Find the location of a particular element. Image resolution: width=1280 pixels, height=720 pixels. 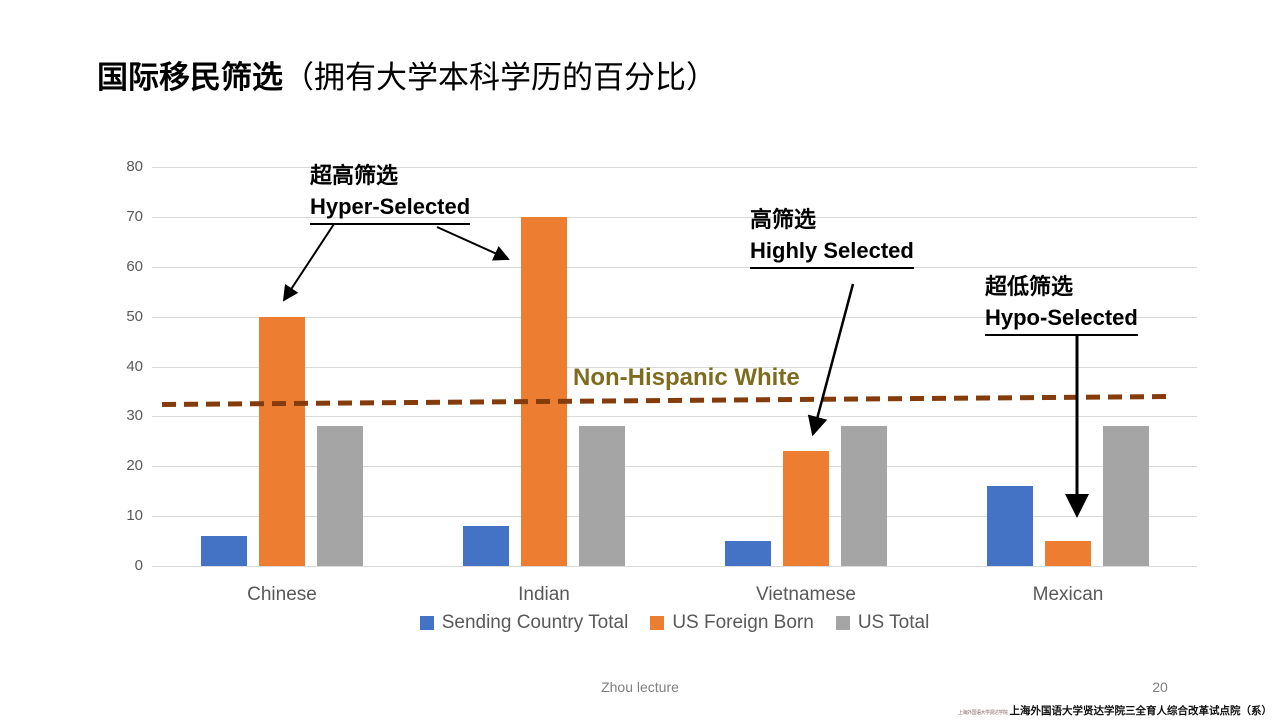

legend-label: US Foreign Born is located at coordinates (743, 622).